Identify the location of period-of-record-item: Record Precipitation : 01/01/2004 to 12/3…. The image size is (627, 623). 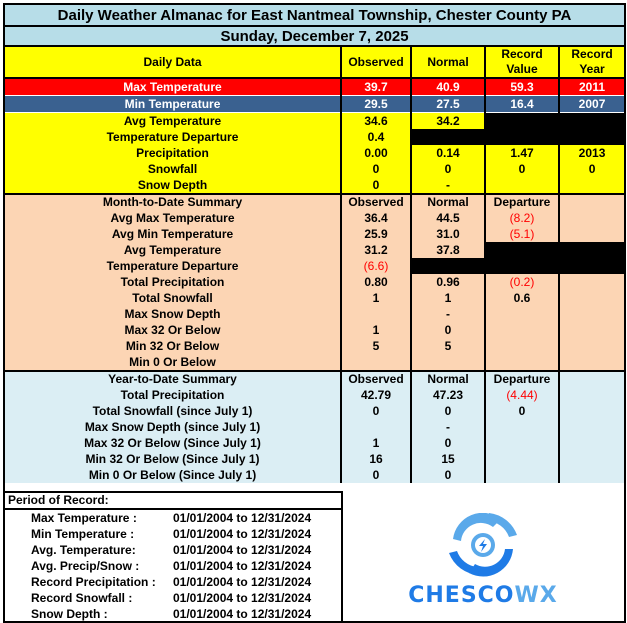
(173, 582).